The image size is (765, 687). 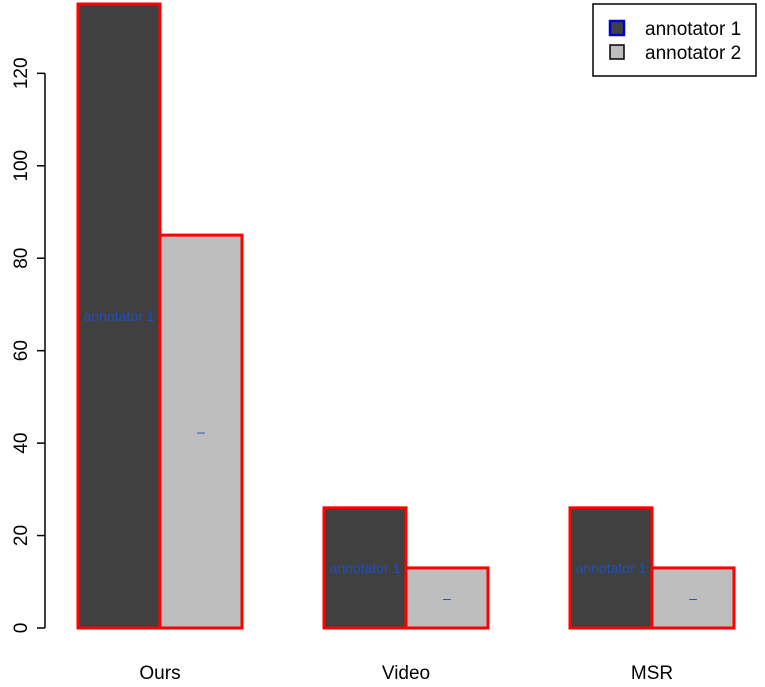 I want to click on y-tick-label: 80, so click(x=21, y=258).